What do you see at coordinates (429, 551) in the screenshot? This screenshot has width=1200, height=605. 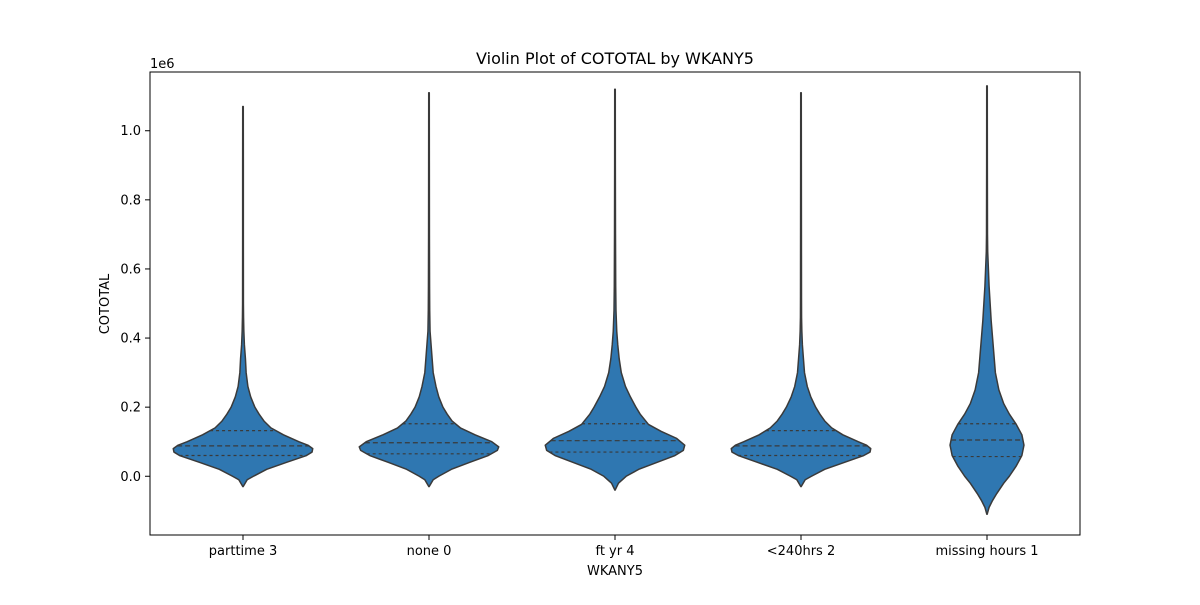 I see `x-tick-label: none 0` at bounding box center [429, 551].